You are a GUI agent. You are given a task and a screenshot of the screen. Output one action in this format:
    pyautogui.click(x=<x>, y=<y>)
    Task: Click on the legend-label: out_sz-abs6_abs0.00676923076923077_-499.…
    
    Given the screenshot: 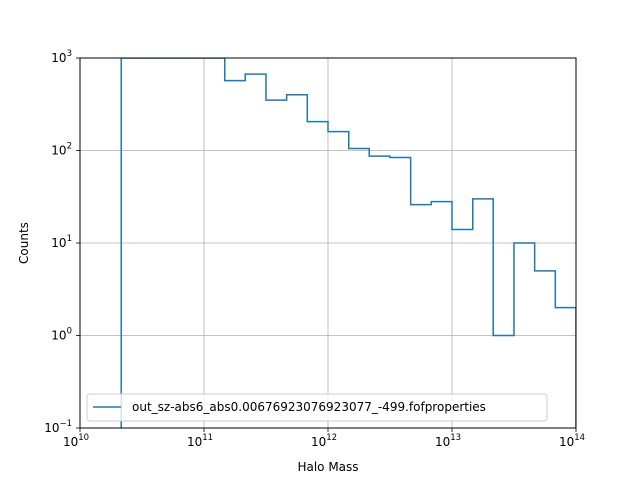 What is the action you would take?
    pyautogui.click(x=309, y=407)
    